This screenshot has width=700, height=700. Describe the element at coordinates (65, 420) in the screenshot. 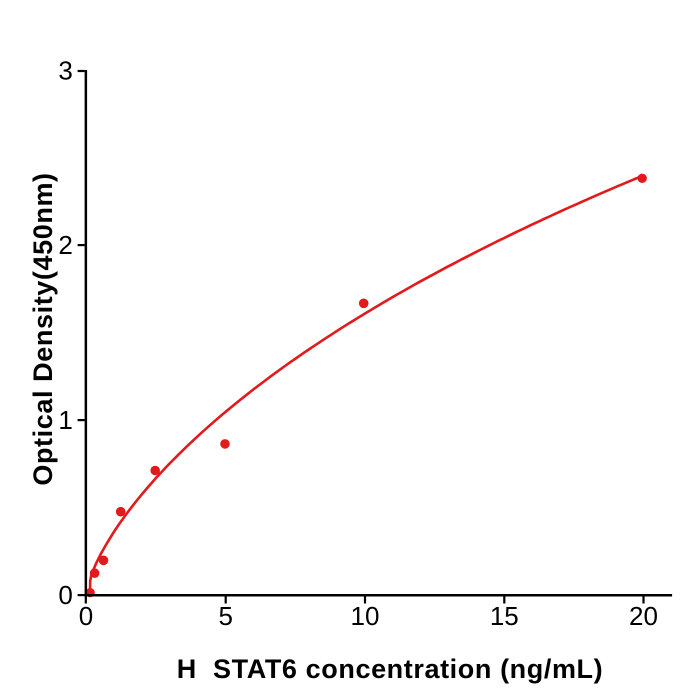

I see `svg-text: 1` at that location.